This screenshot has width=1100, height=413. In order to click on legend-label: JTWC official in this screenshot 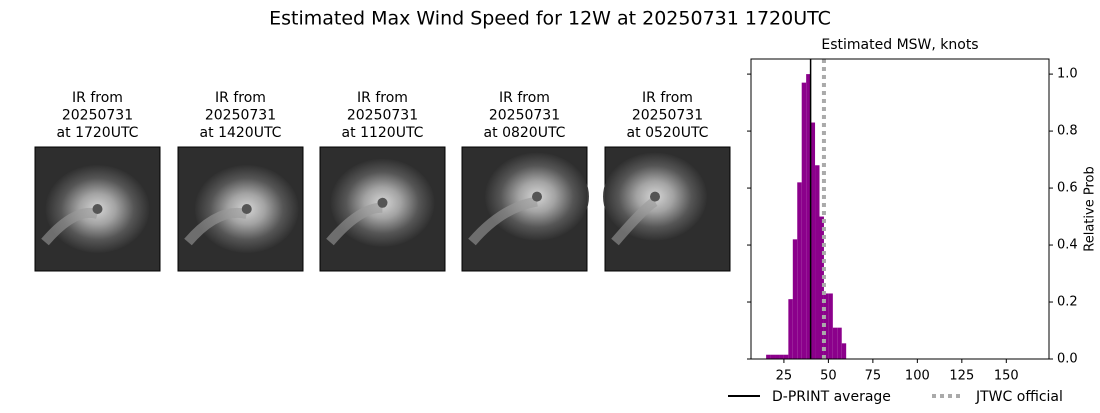, I will do `click(1019, 397)`.